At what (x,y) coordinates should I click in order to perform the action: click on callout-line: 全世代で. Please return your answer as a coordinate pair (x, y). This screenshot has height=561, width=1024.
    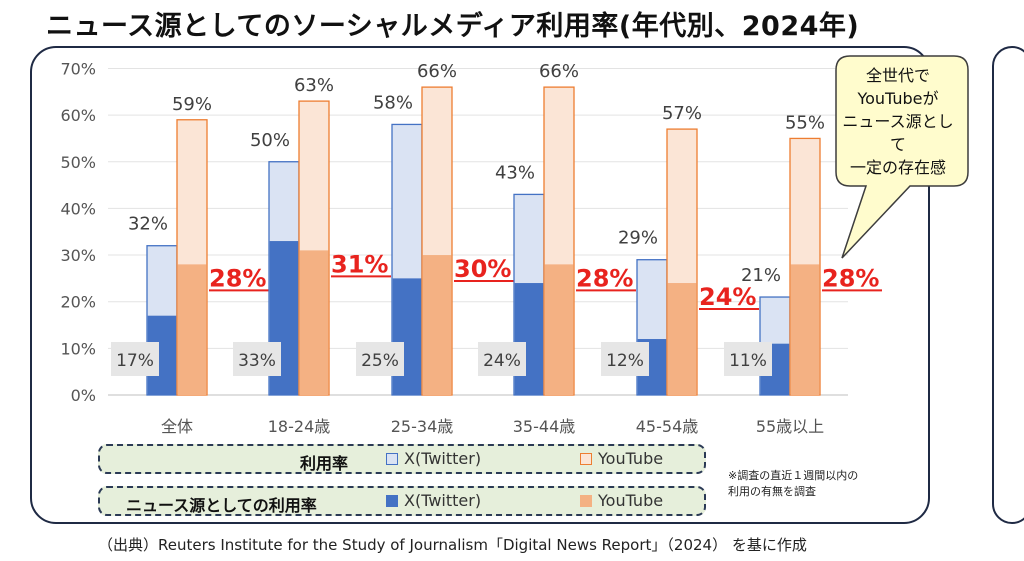
    Looking at the image, I should click on (897, 75).